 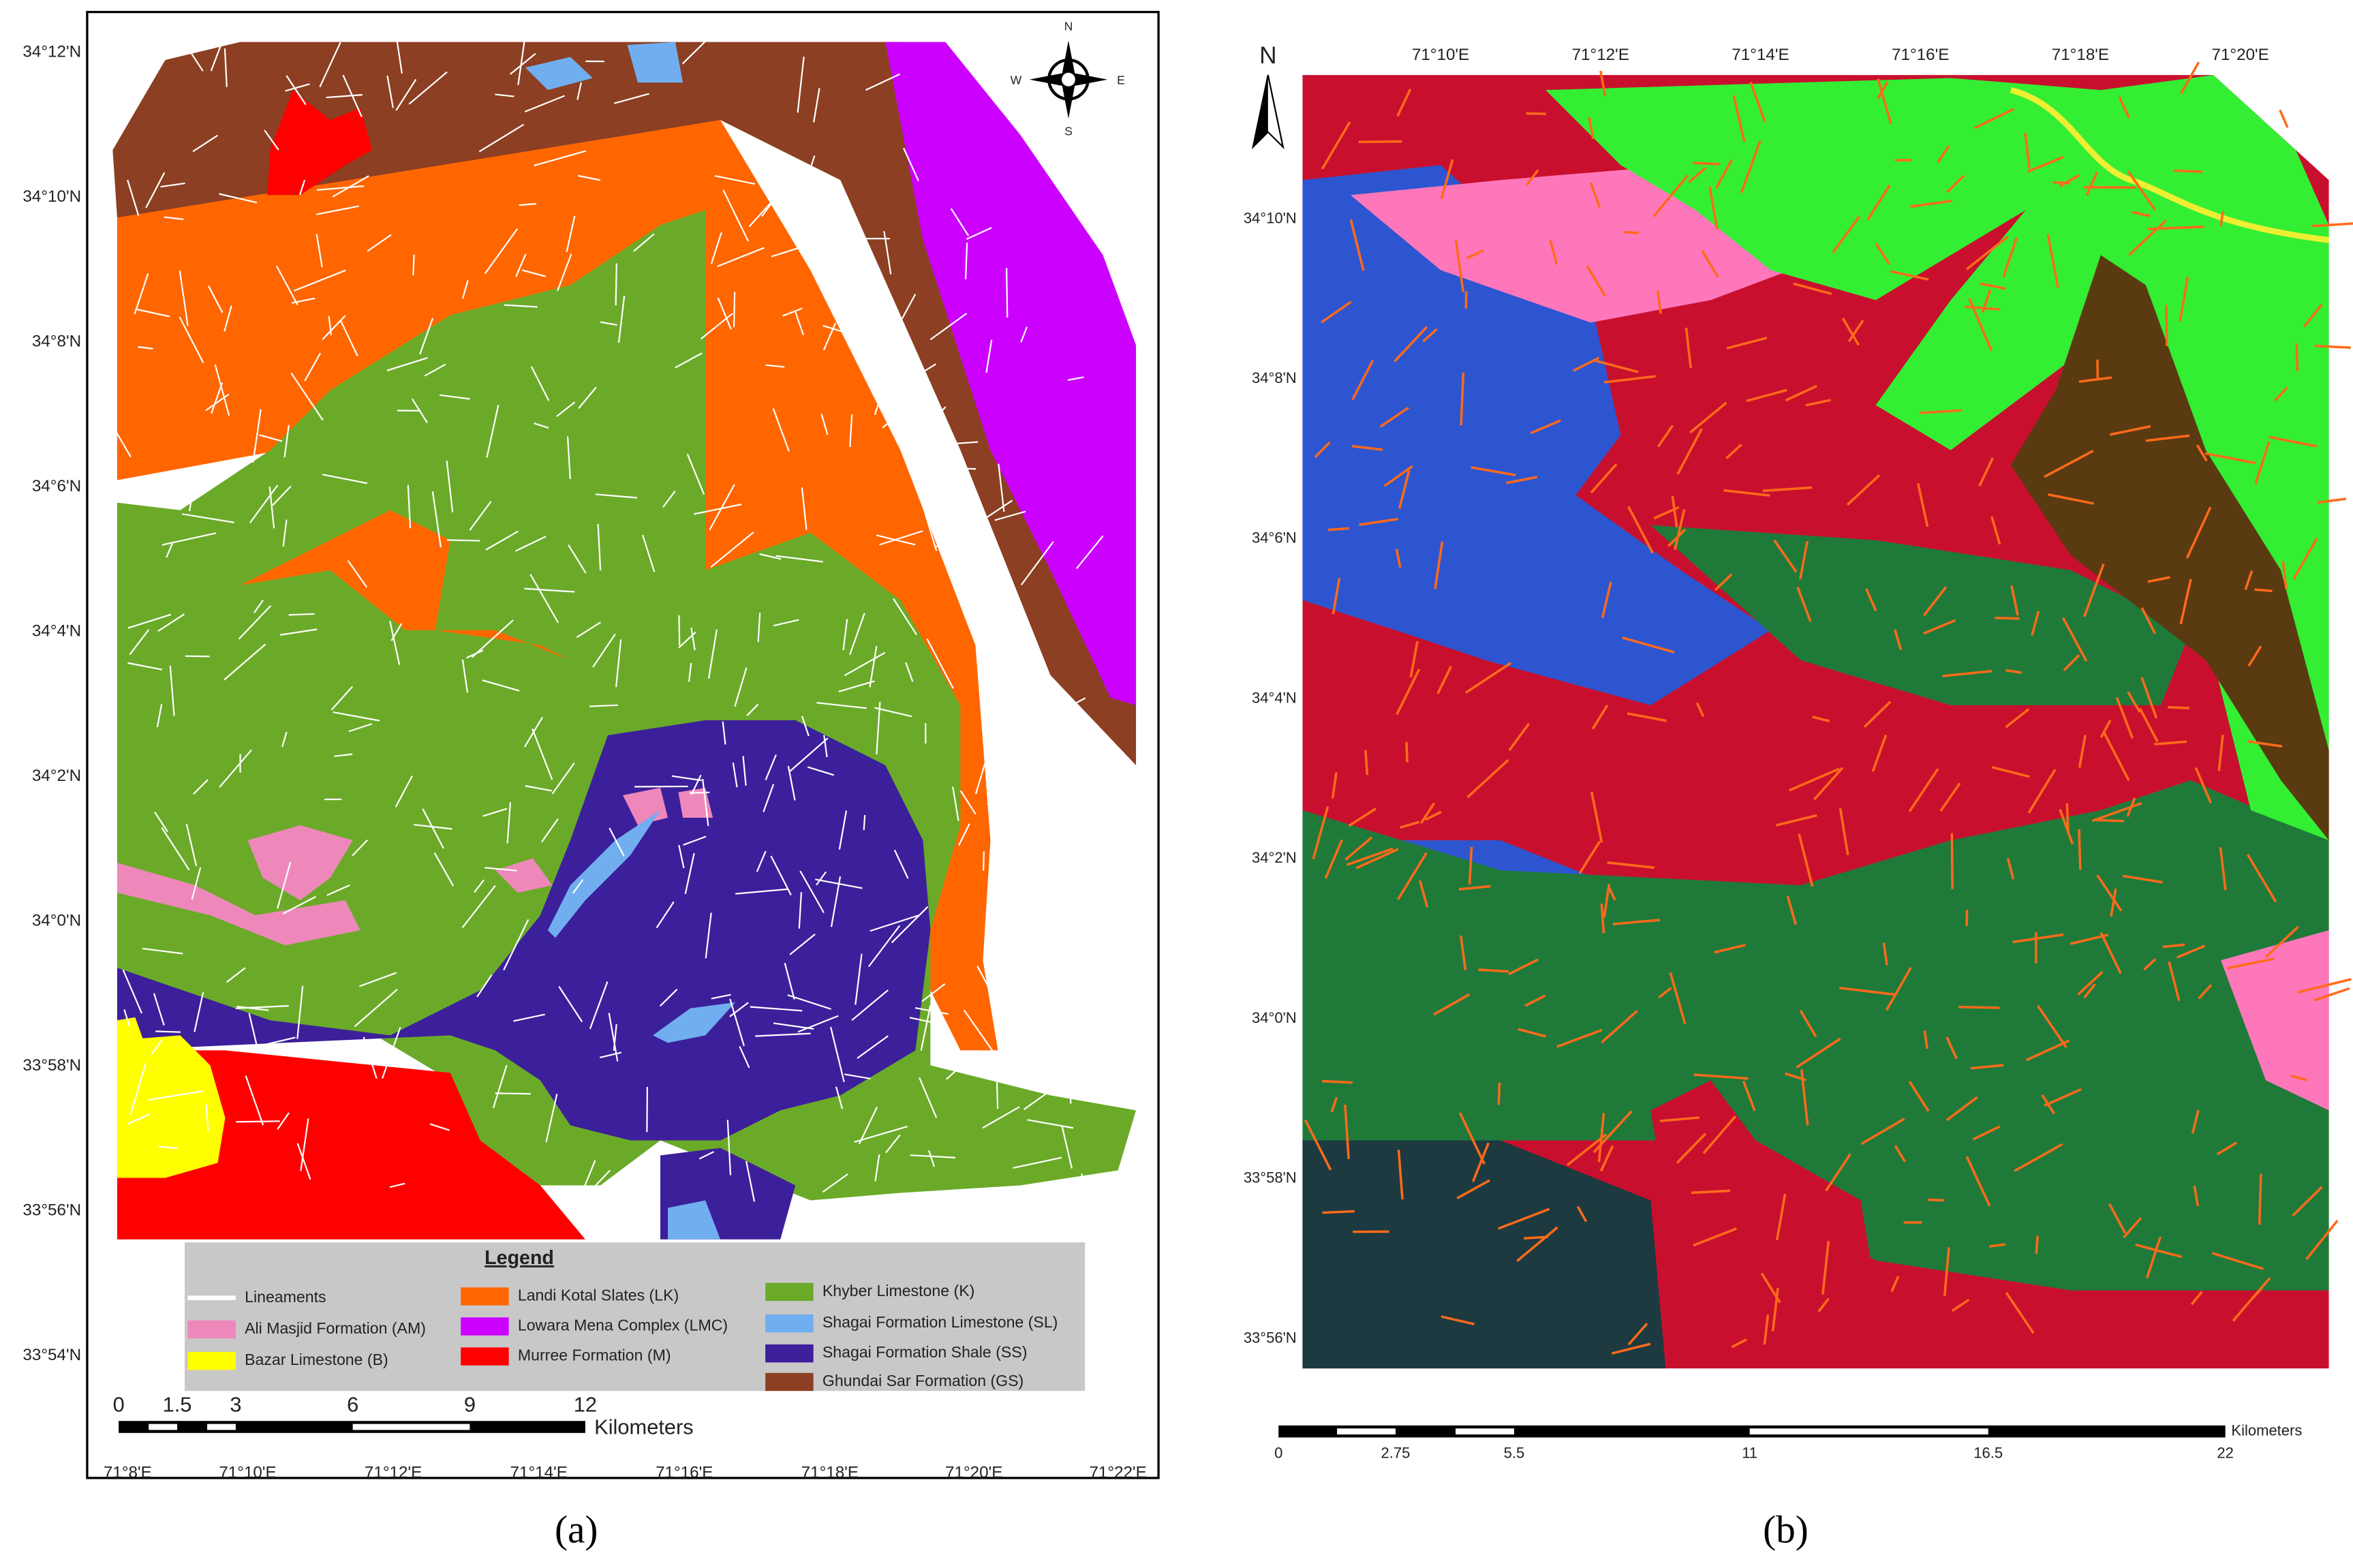 What do you see at coordinates (51, 1065) in the screenshot?
I see `latitude-label: 33°58'N` at bounding box center [51, 1065].